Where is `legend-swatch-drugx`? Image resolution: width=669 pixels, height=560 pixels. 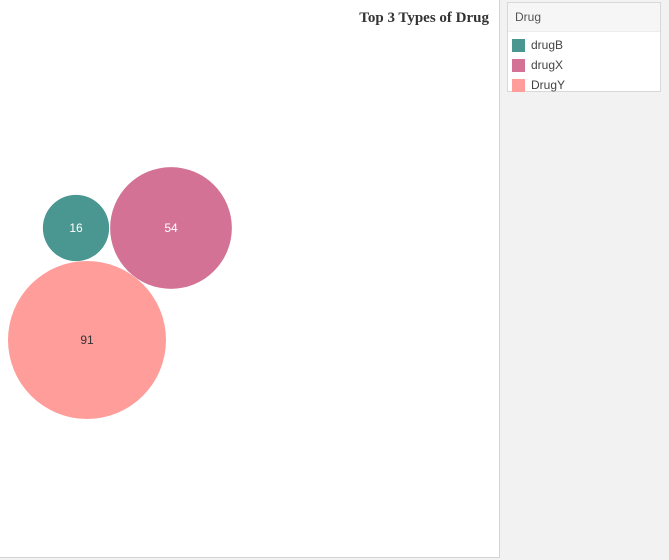
legend-swatch-drugx is located at coordinates (518, 65).